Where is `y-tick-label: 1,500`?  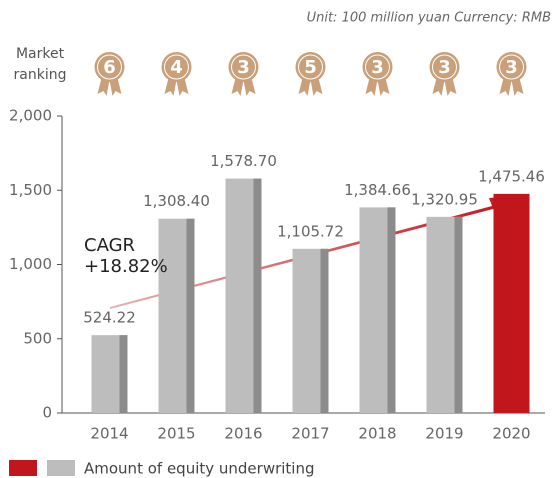
y-tick-label: 1,500 is located at coordinates (30, 190).